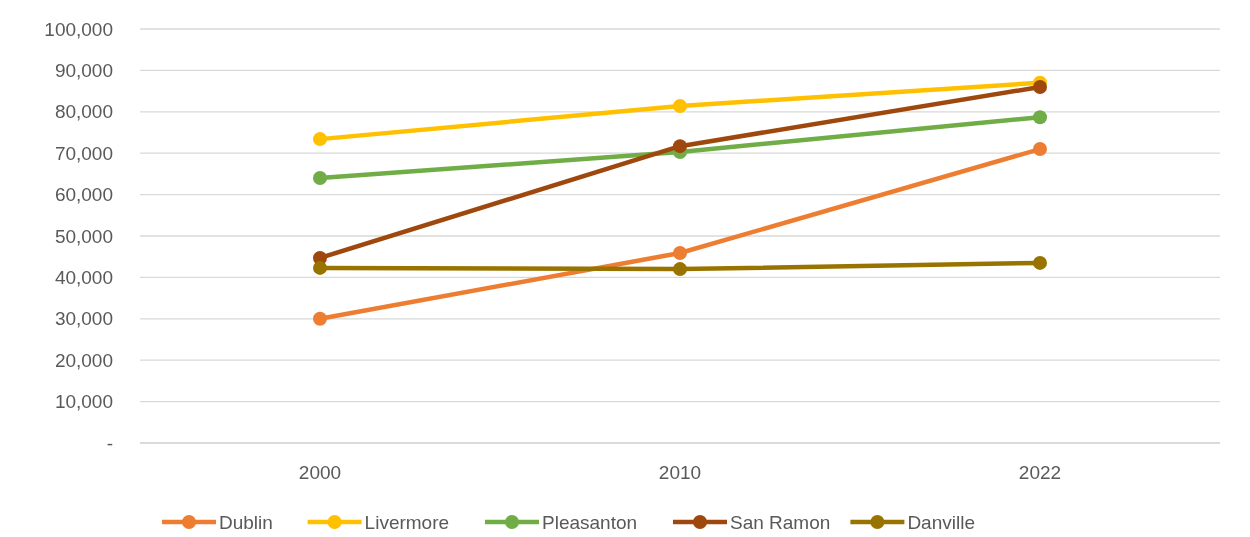  Describe the element at coordinates (780, 522) in the screenshot. I see `legend-label: San Ramon` at that location.